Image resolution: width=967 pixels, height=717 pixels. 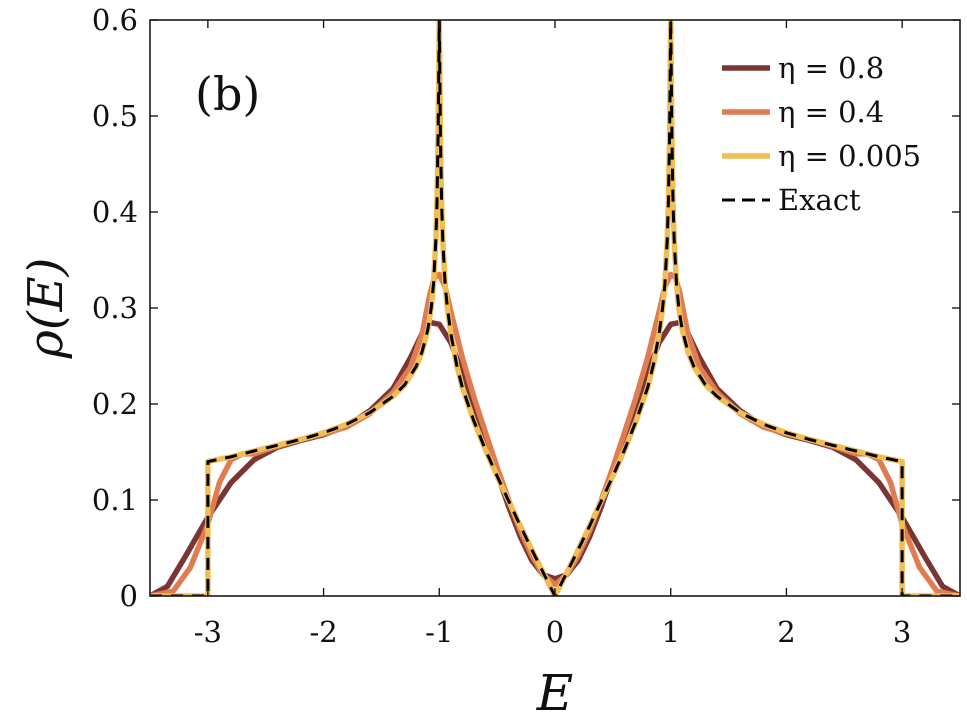 What do you see at coordinates (670, 632) in the screenshot?
I see `x-tick-label-4: 1` at bounding box center [670, 632].